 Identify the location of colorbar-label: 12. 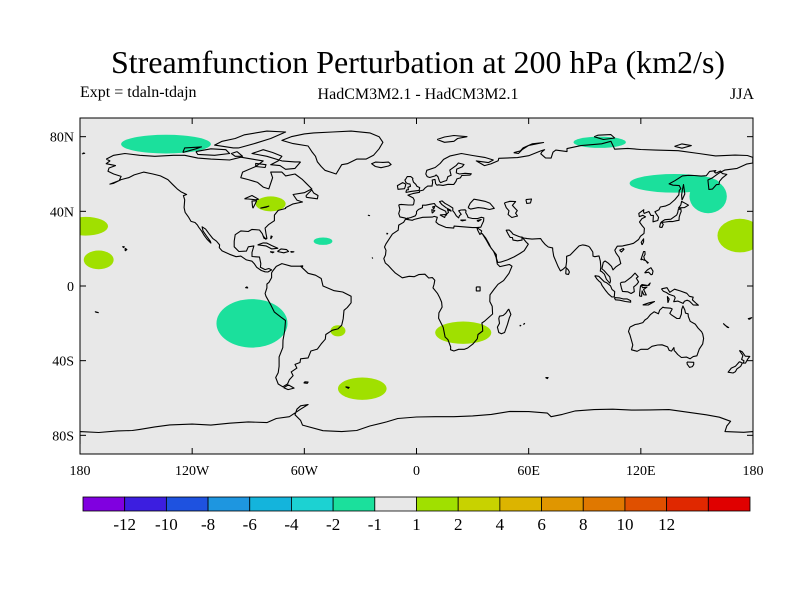
(666, 524).